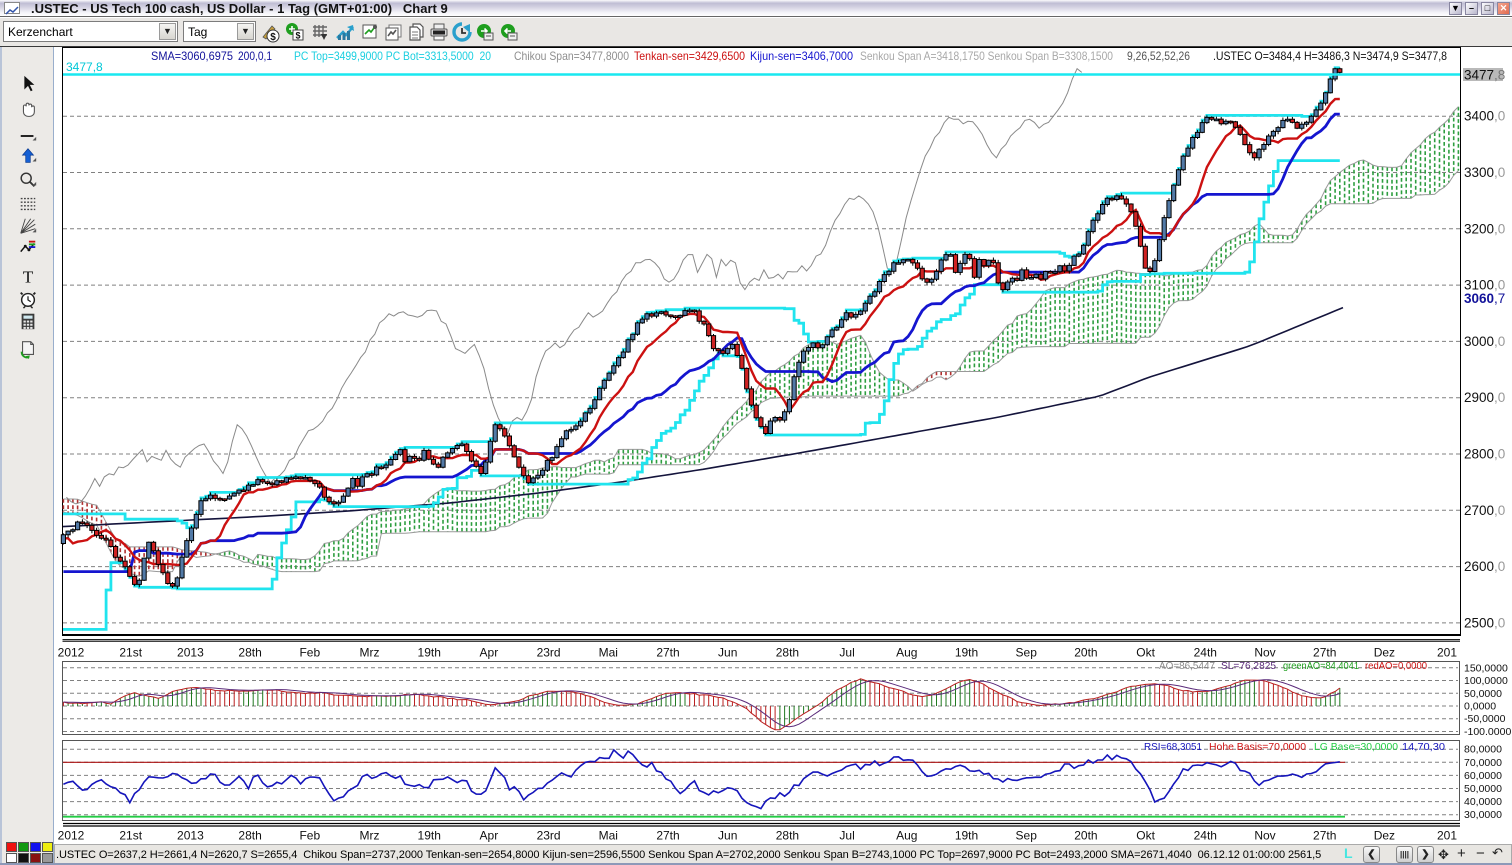 The width and height of the screenshot is (1512, 865). What do you see at coordinates (192, 56) in the screenshot?
I see `svg-text: SMA=3060,6975` at bounding box center [192, 56].